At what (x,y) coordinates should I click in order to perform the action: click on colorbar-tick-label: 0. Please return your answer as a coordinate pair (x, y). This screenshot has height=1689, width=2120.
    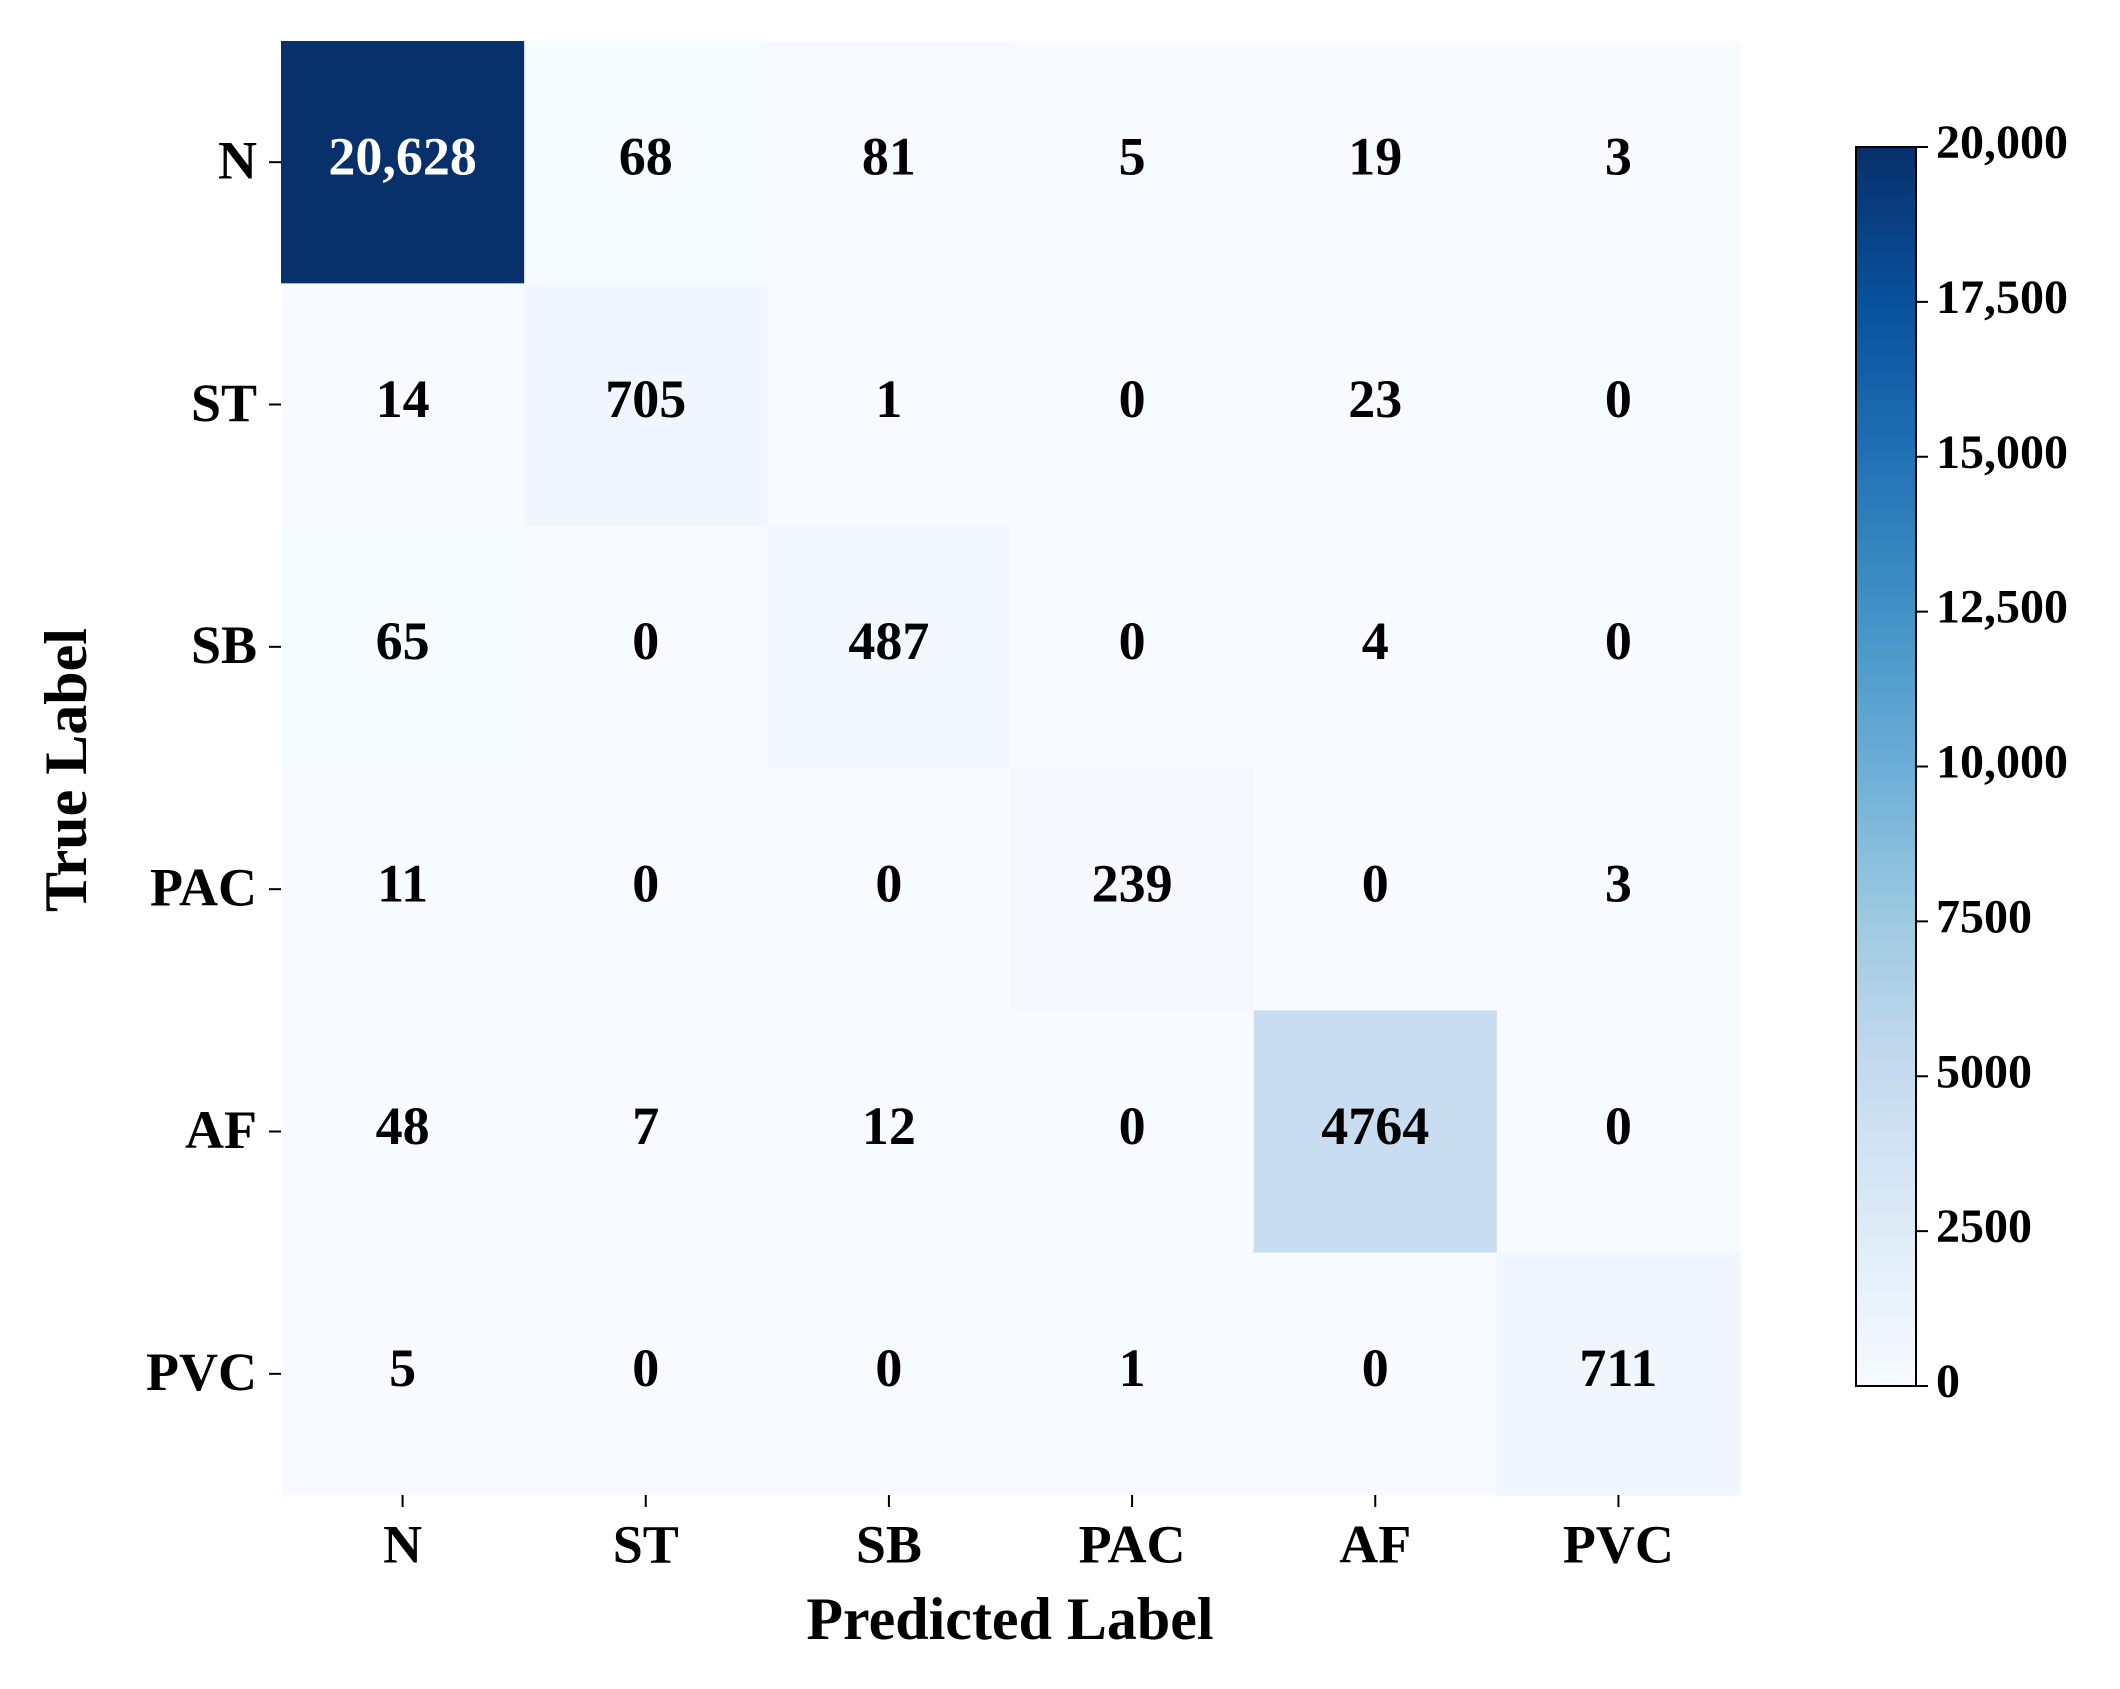
    Looking at the image, I should click on (1948, 1381).